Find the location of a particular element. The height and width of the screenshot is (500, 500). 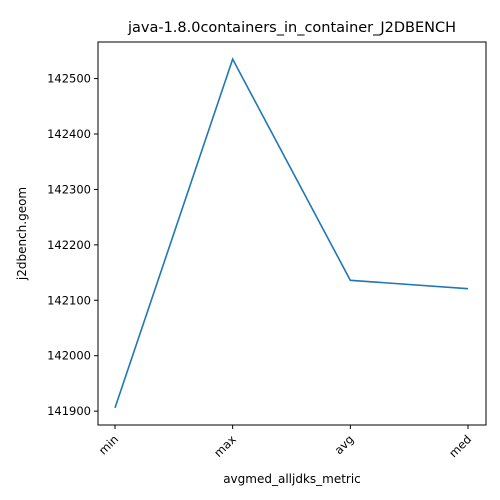

x-axis: min max avg med is located at coordinates (285, 442).